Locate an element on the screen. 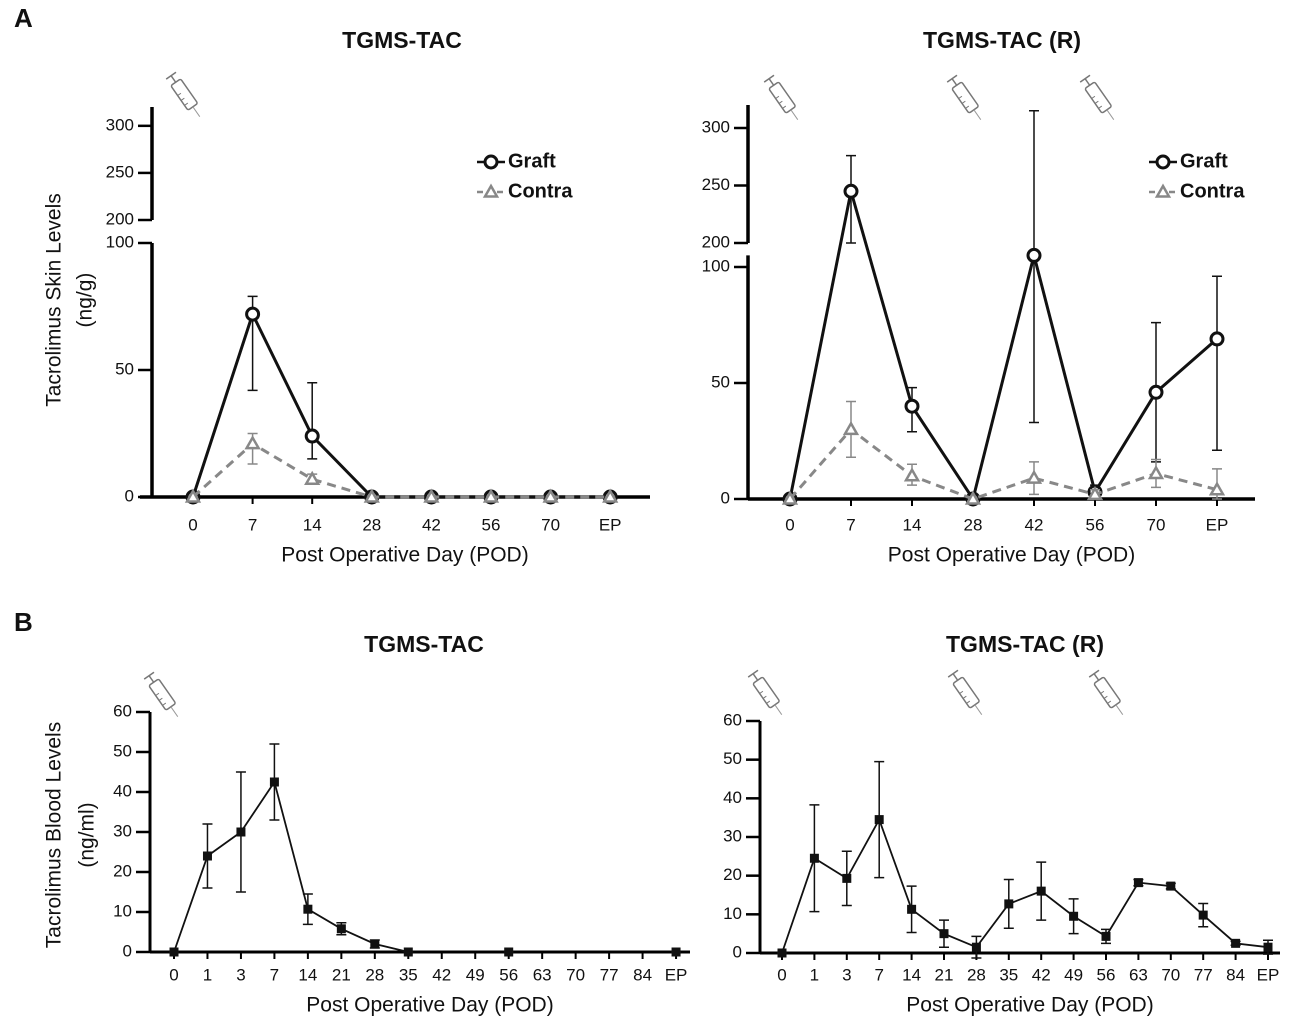 The image size is (1298, 1025). y-tick-label: 300 is located at coordinates (716, 126).